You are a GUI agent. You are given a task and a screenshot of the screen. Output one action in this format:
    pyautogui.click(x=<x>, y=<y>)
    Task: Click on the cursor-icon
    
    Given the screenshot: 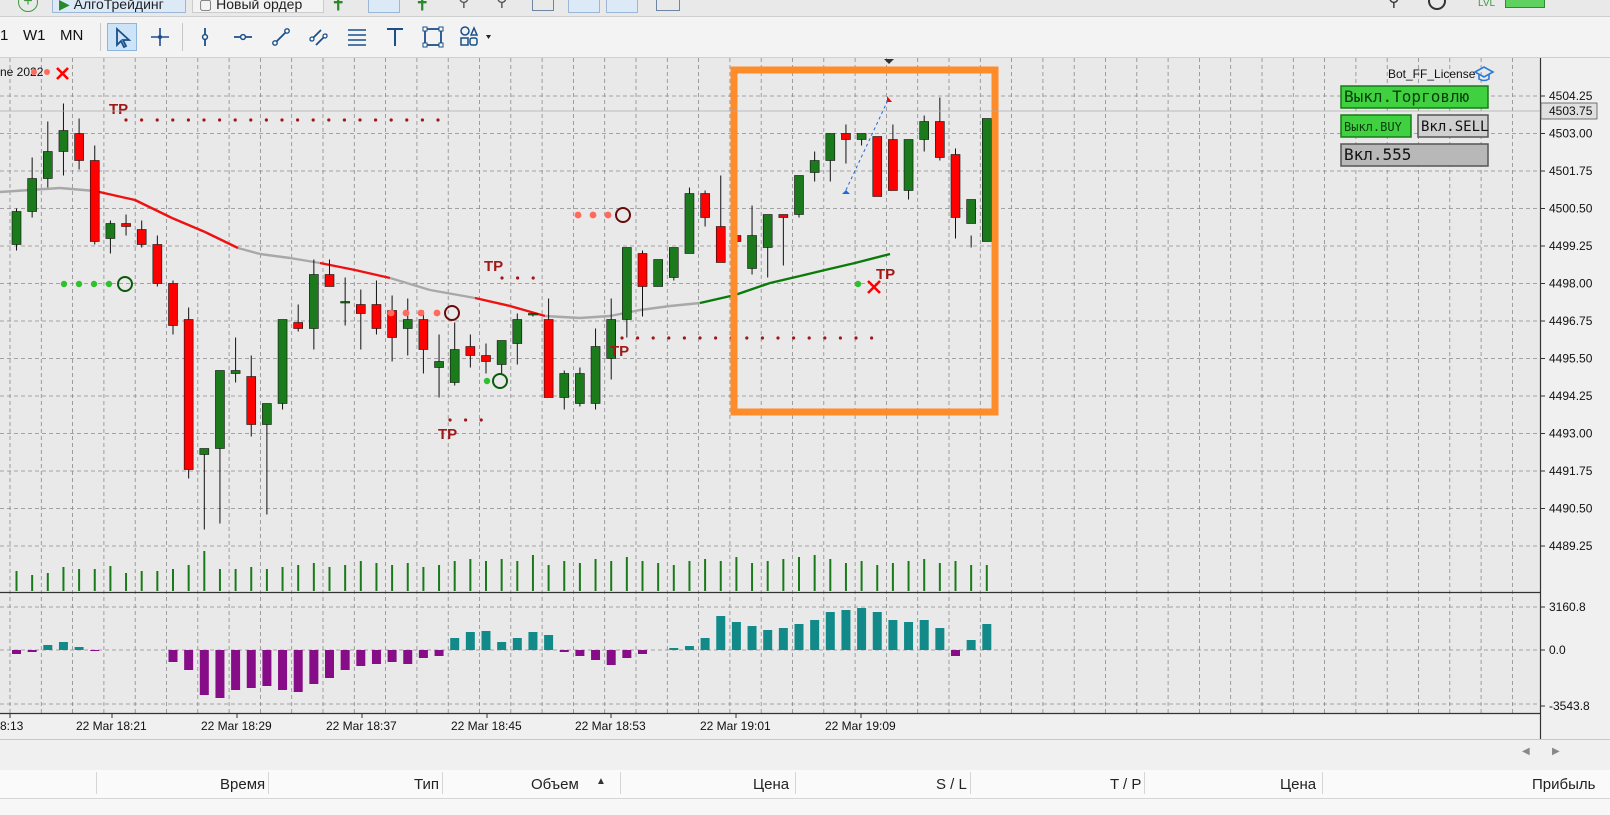 What is the action you would take?
    pyautogui.click(x=124, y=37)
    